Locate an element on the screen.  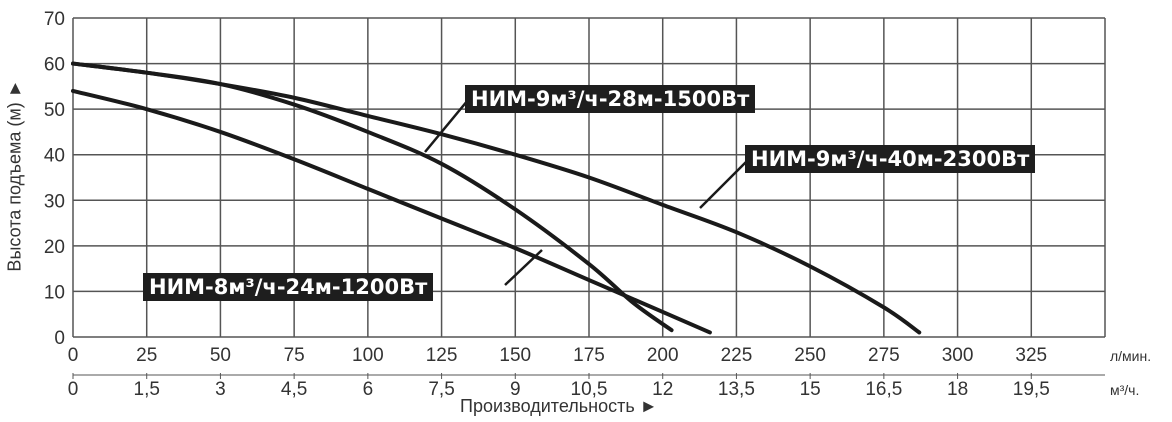
x-tick-label: 0 is located at coordinates (73, 355).